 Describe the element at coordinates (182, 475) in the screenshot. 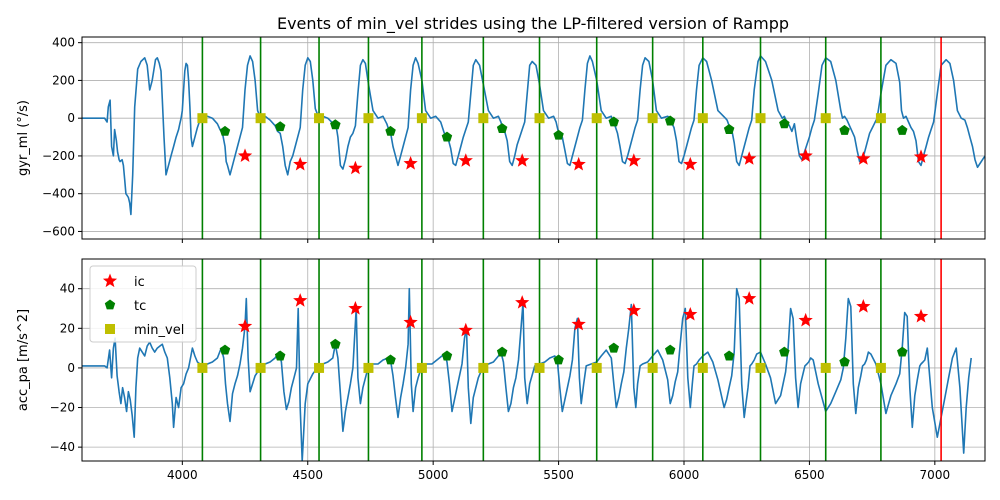

I see `x-tick-label: 4000` at that location.